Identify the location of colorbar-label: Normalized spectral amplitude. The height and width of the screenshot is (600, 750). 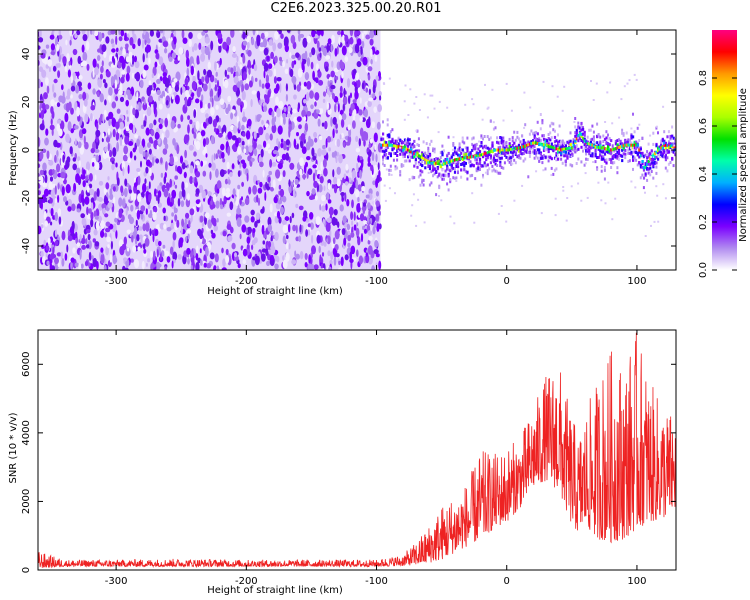
(743, 165).